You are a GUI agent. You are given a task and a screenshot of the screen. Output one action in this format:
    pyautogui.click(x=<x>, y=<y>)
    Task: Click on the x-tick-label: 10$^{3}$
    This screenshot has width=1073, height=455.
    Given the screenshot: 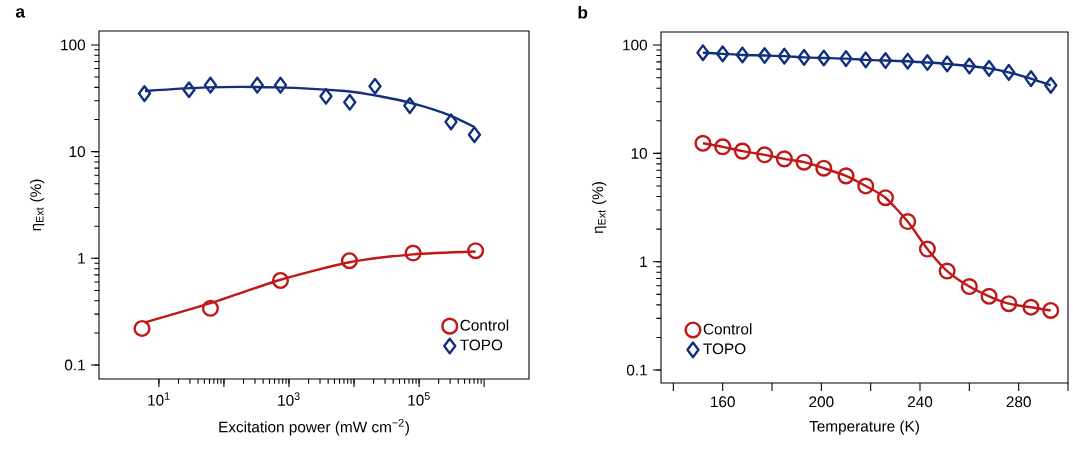 What is the action you would take?
    pyautogui.click(x=289, y=399)
    